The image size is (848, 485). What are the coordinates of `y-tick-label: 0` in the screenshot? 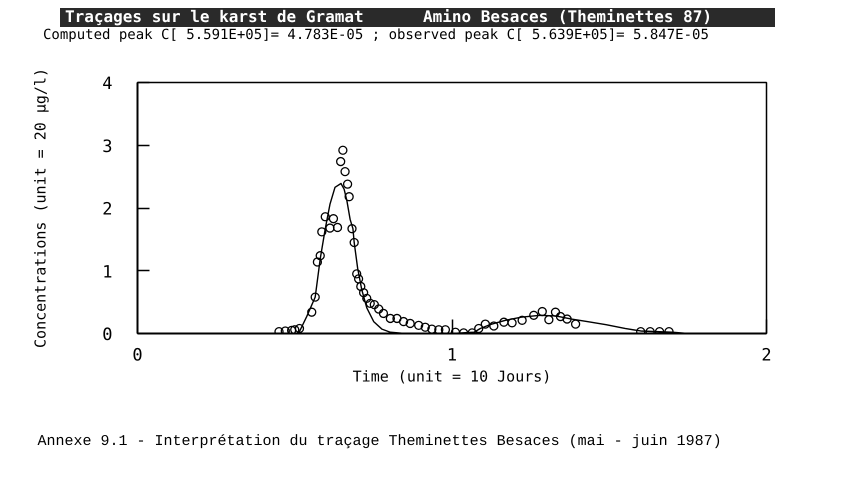 It's located at (107, 335).